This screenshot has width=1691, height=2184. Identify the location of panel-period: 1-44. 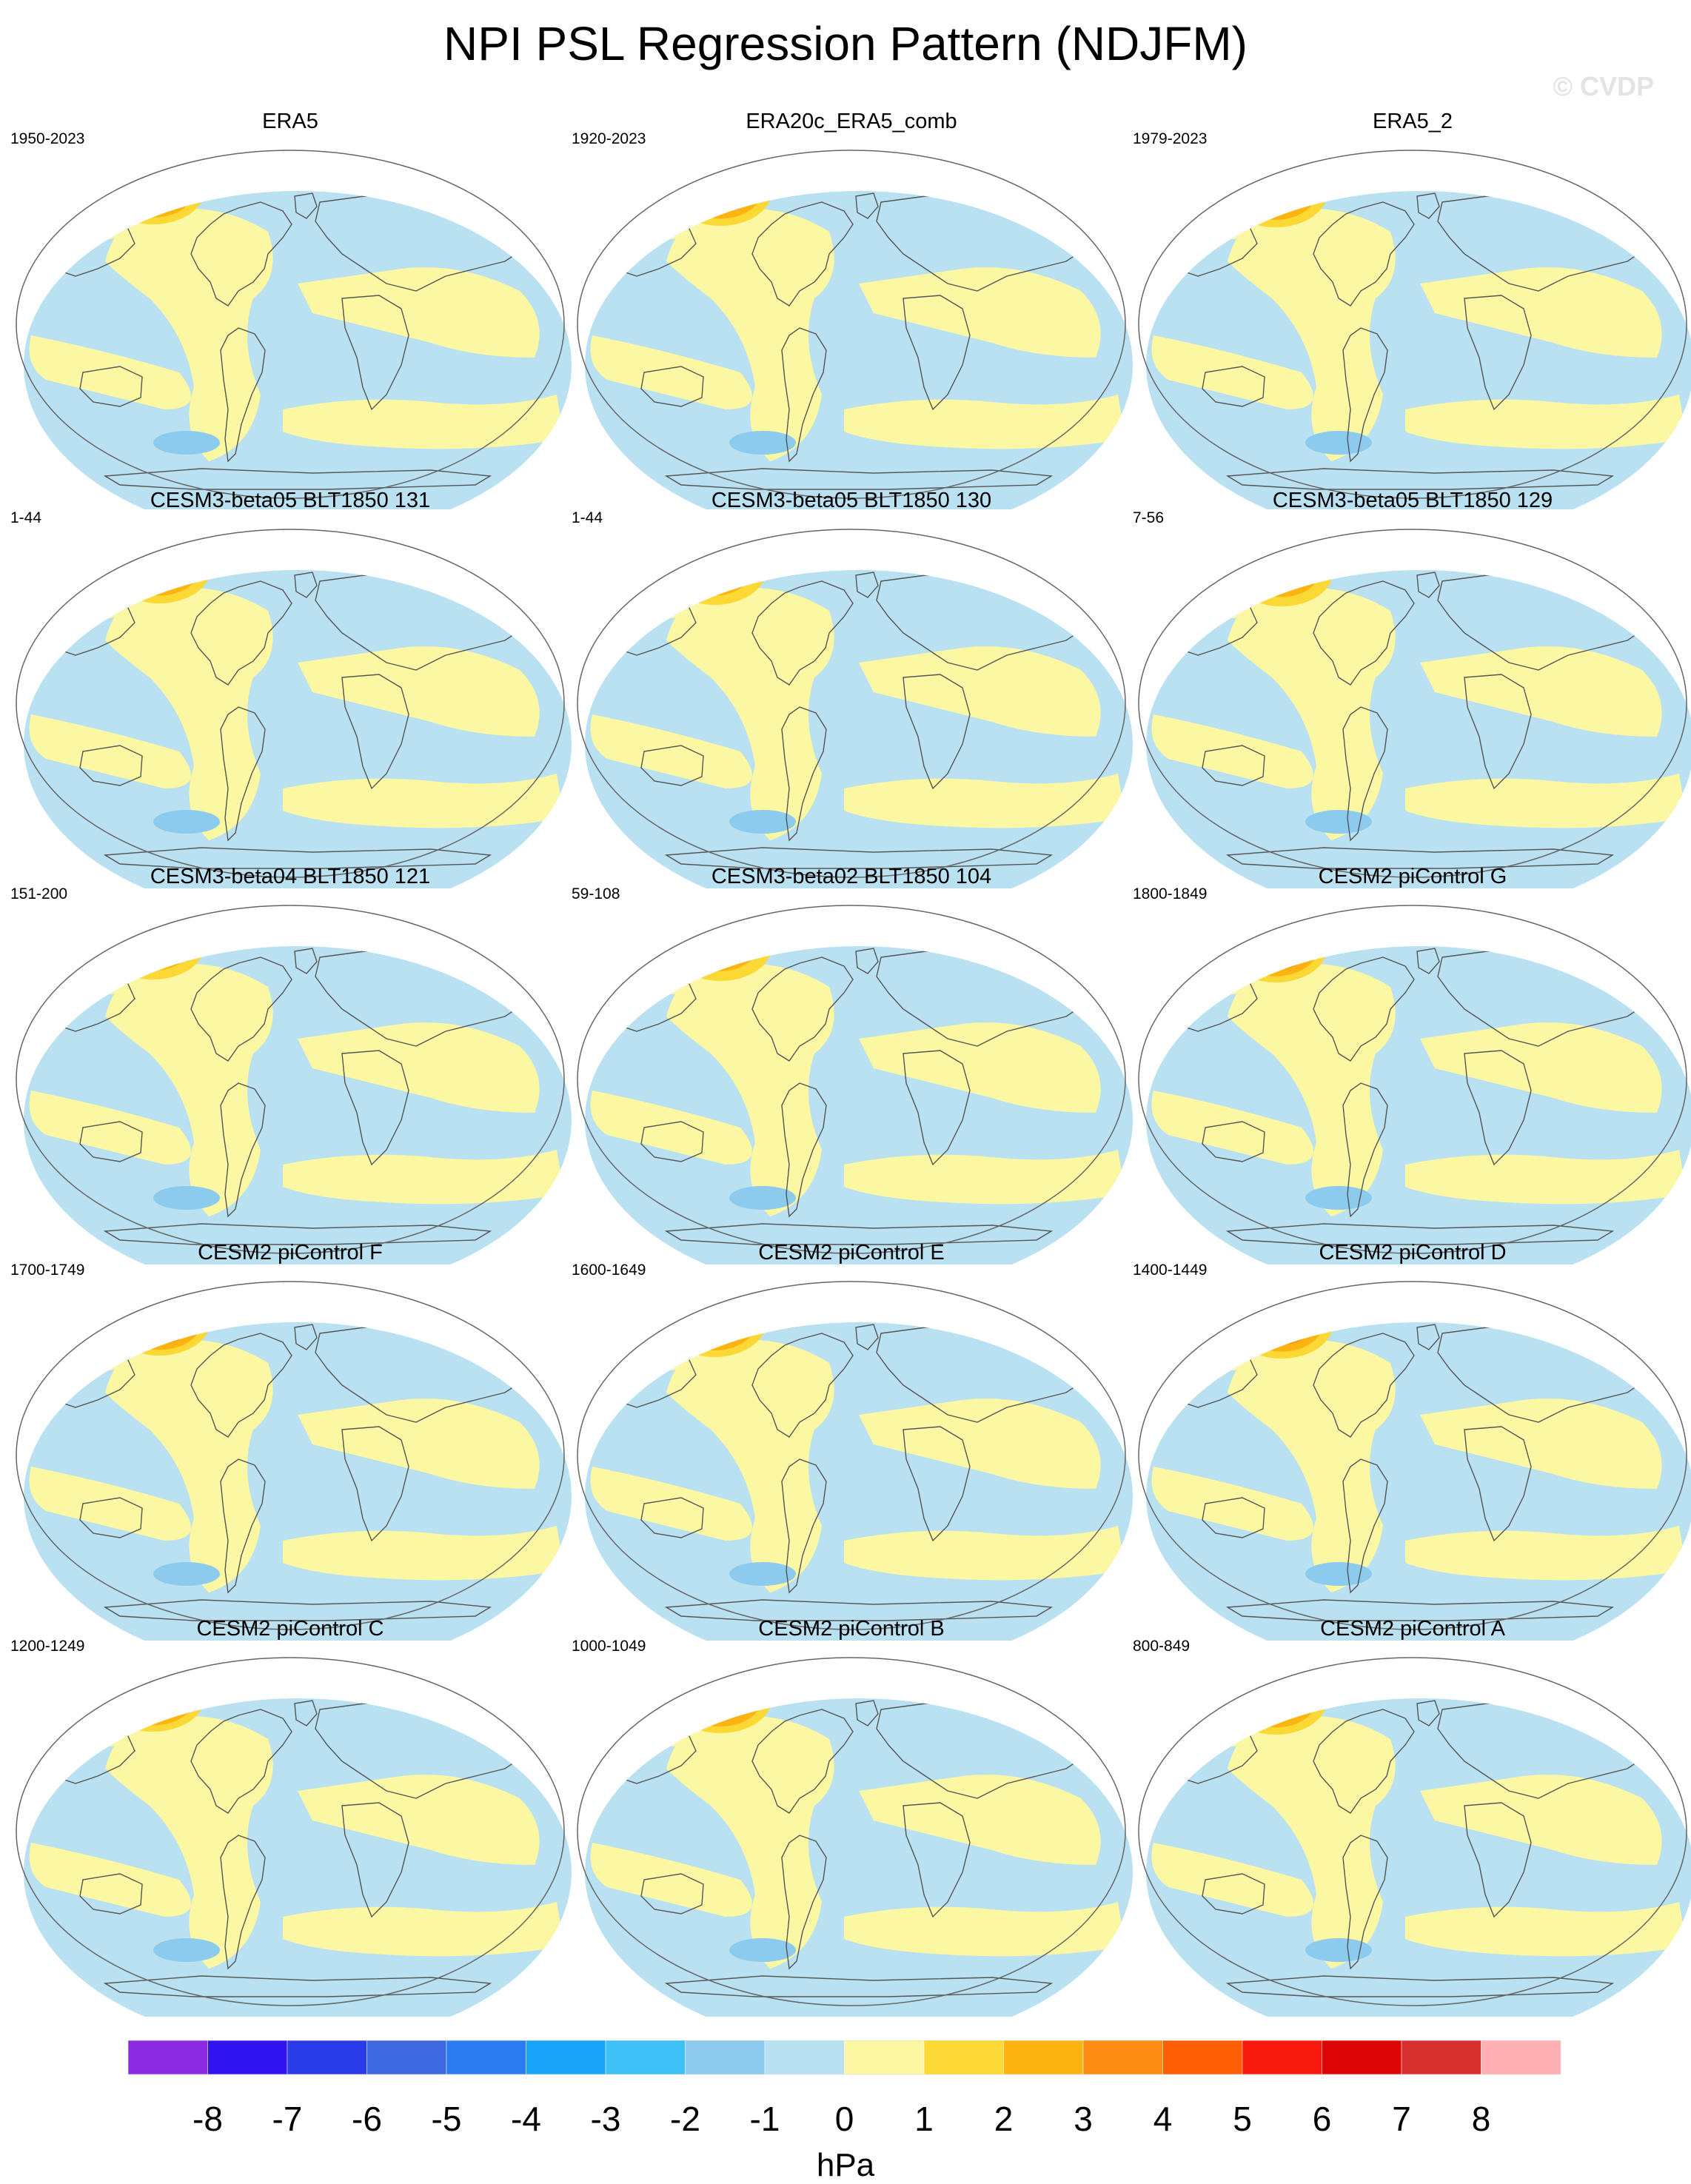
(26, 517).